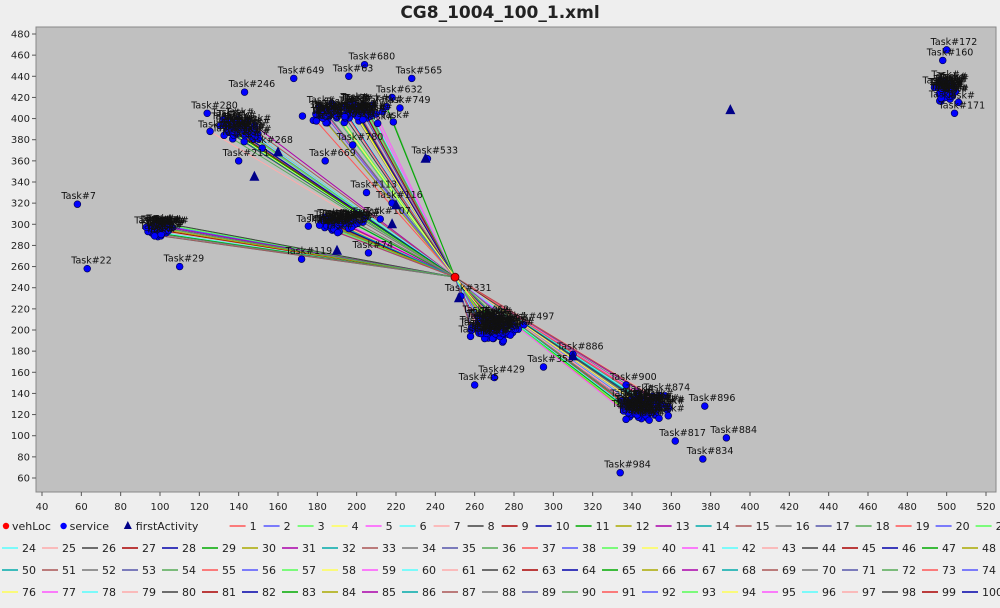  Describe the element at coordinates (723, 526) in the screenshot. I see `legend-label: 14` at that location.